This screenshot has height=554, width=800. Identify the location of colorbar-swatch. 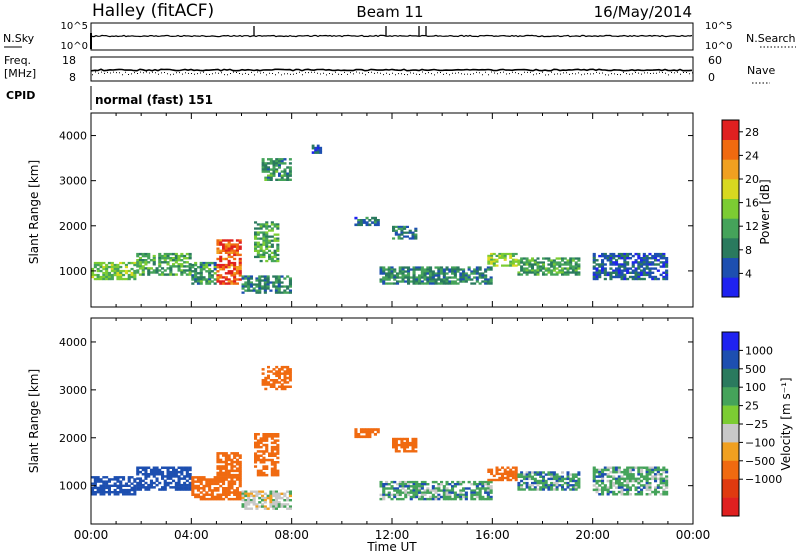
(730, 248).